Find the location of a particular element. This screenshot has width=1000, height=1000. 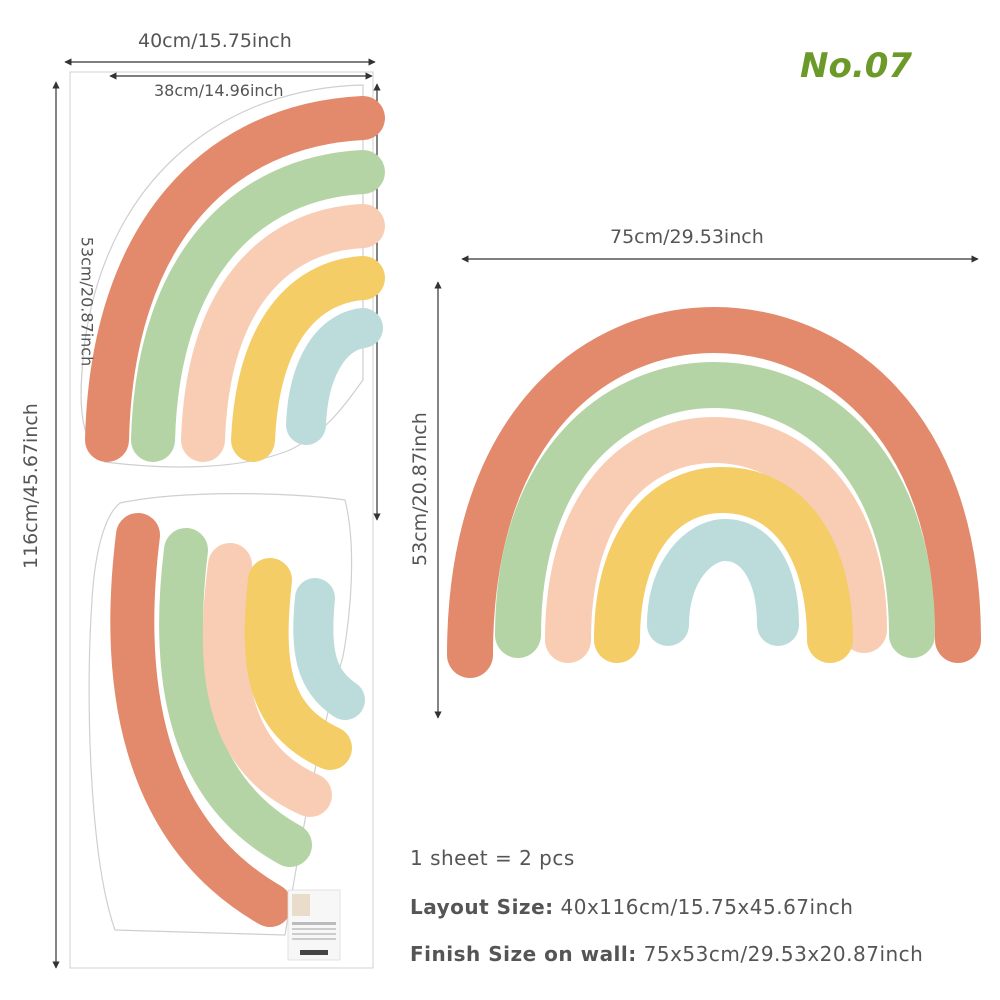

lower-arc-peach is located at coordinates (267, 680).